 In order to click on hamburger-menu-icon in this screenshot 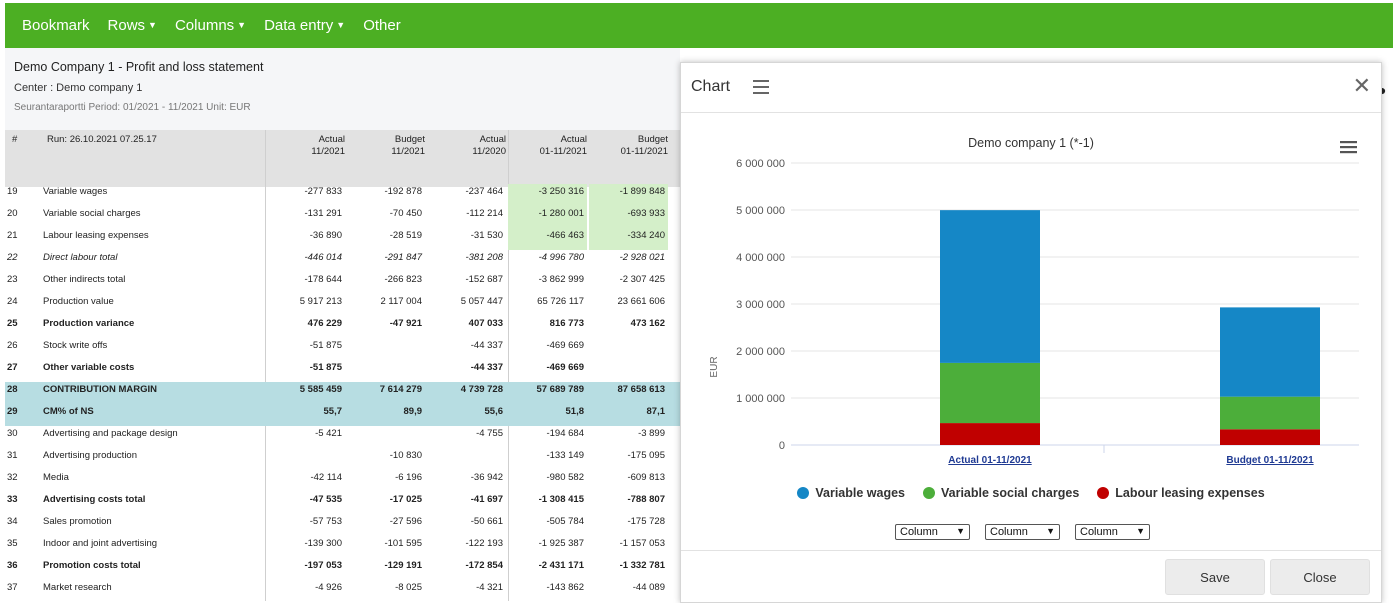, I will do `click(761, 87)`.